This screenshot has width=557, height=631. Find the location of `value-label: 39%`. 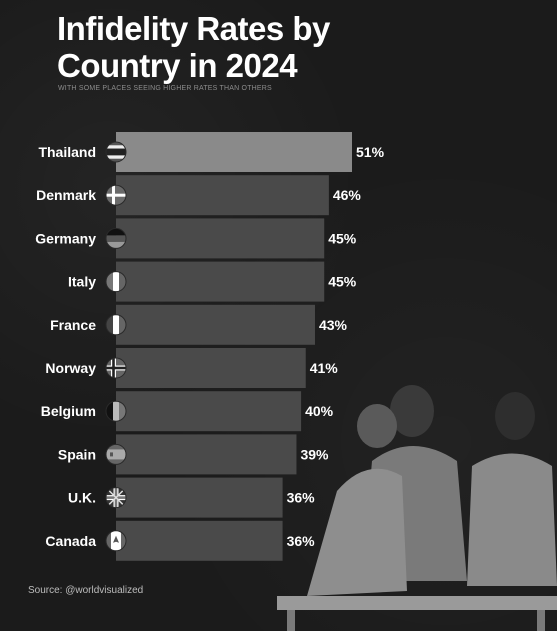

value-label: 39% is located at coordinates (314, 454).